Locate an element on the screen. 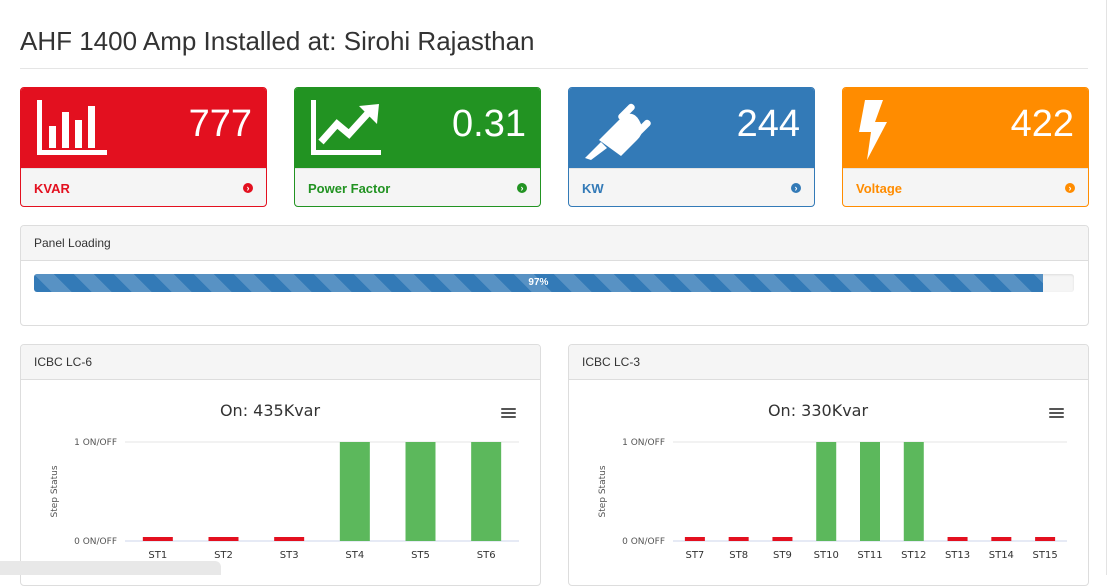 This screenshot has width=1119, height=586. x-tick-label: ST2 is located at coordinates (223, 555).